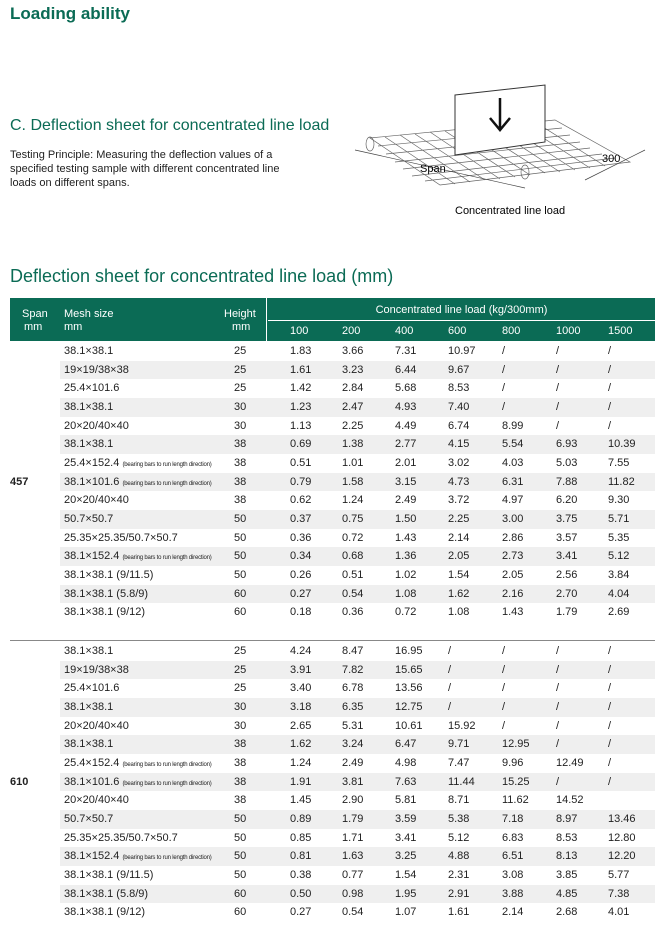  I want to click on deflection-value: 3.24, so click(353, 744).